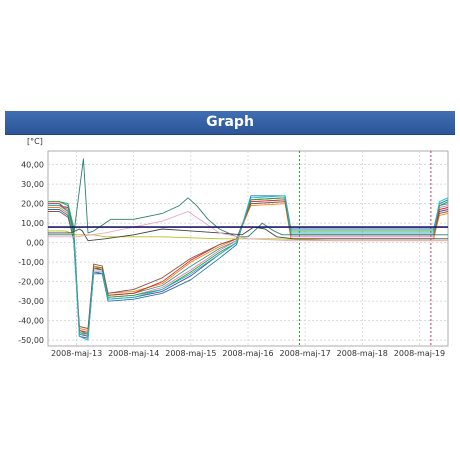 The image size is (460, 460). I want to click on y-tick-label: 30,00, so click(32, 184).